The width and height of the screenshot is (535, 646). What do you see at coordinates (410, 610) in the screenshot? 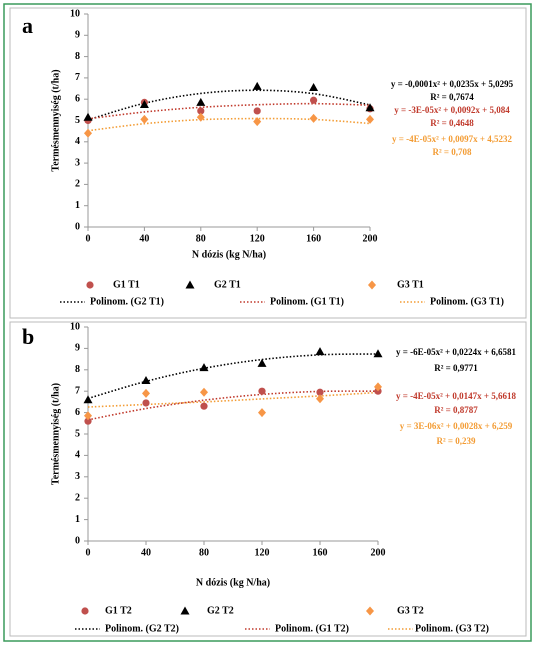
I see `legend-label: G3 T2` at bounding box center [410, 610].